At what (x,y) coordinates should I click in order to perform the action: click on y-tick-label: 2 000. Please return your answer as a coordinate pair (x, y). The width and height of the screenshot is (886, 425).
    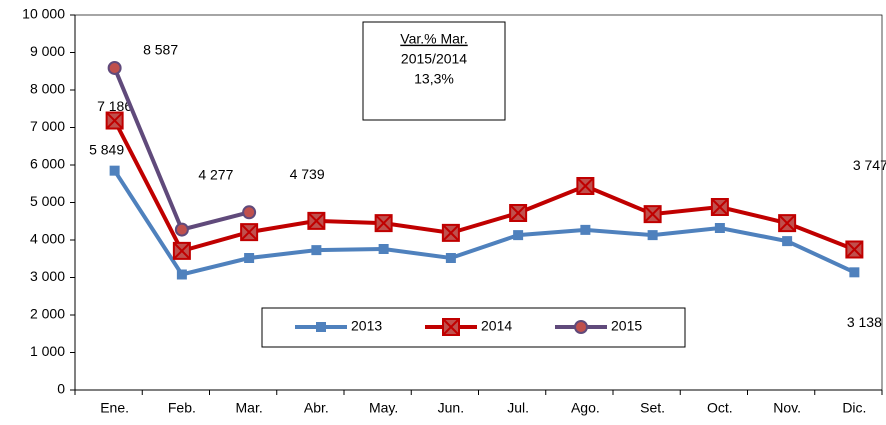
    Looking at the image, I should click on (47, 314).